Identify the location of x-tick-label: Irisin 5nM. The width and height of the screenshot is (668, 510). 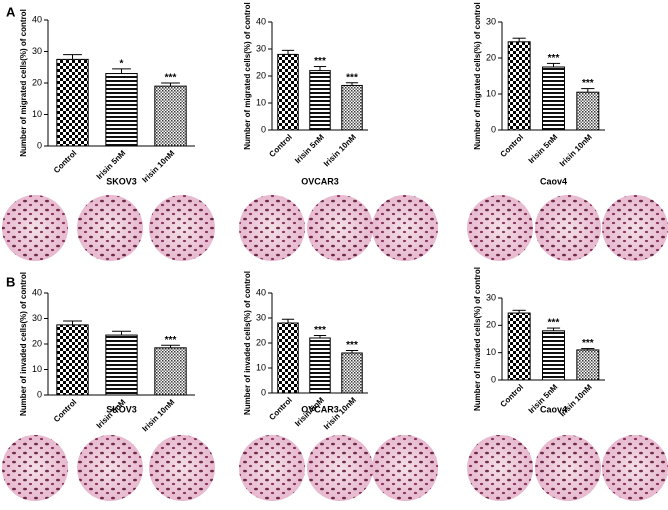
(543, 148).